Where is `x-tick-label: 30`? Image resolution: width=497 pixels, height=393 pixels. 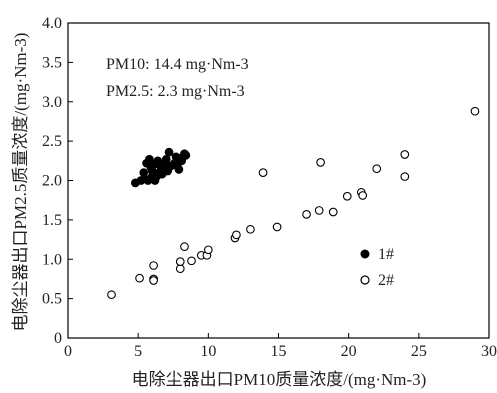
x-tick-label: 30 is located at coordinates (489, 351).